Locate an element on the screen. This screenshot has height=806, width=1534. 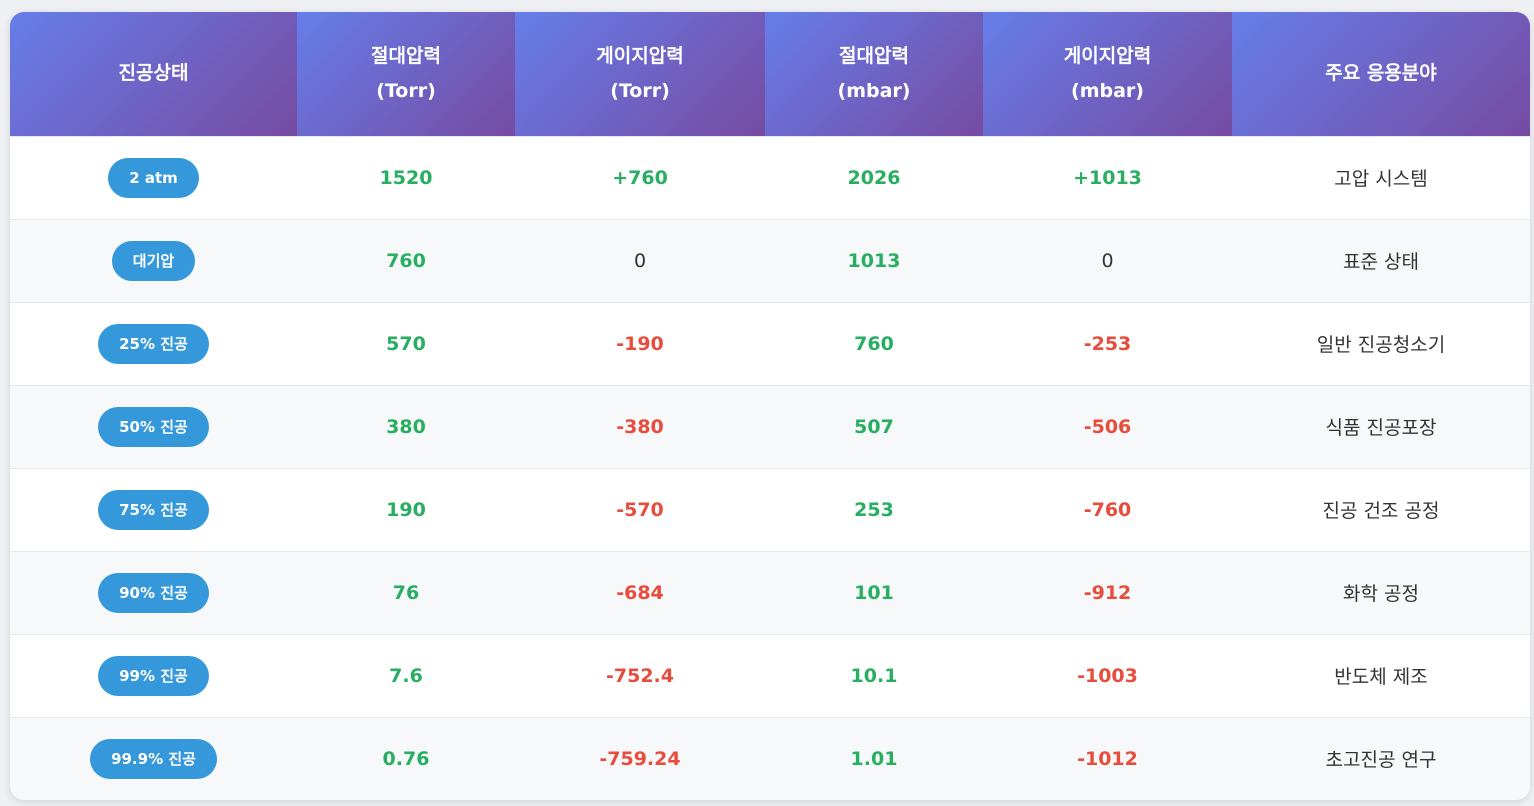
cell-application: 일반 진공청소기 is located at coordinates (1381, 345).